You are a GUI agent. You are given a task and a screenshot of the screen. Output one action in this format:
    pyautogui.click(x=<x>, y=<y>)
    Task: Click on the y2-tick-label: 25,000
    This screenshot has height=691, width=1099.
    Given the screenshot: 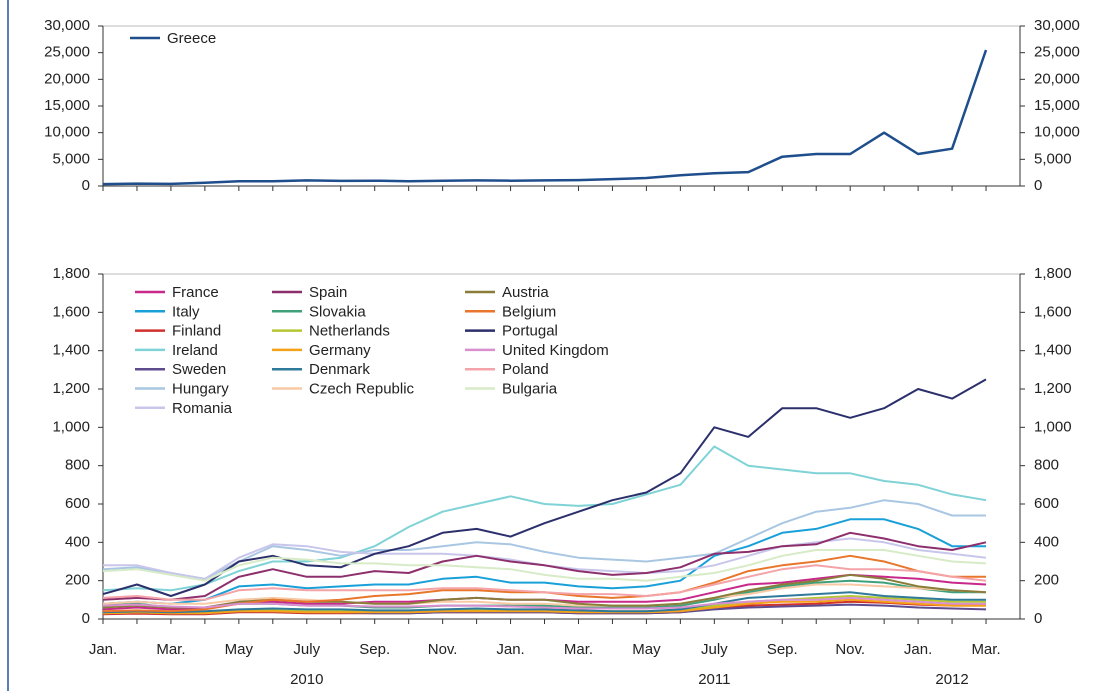 What is the action you would take?
    pyautogui.click(x=1057, y=52)
    